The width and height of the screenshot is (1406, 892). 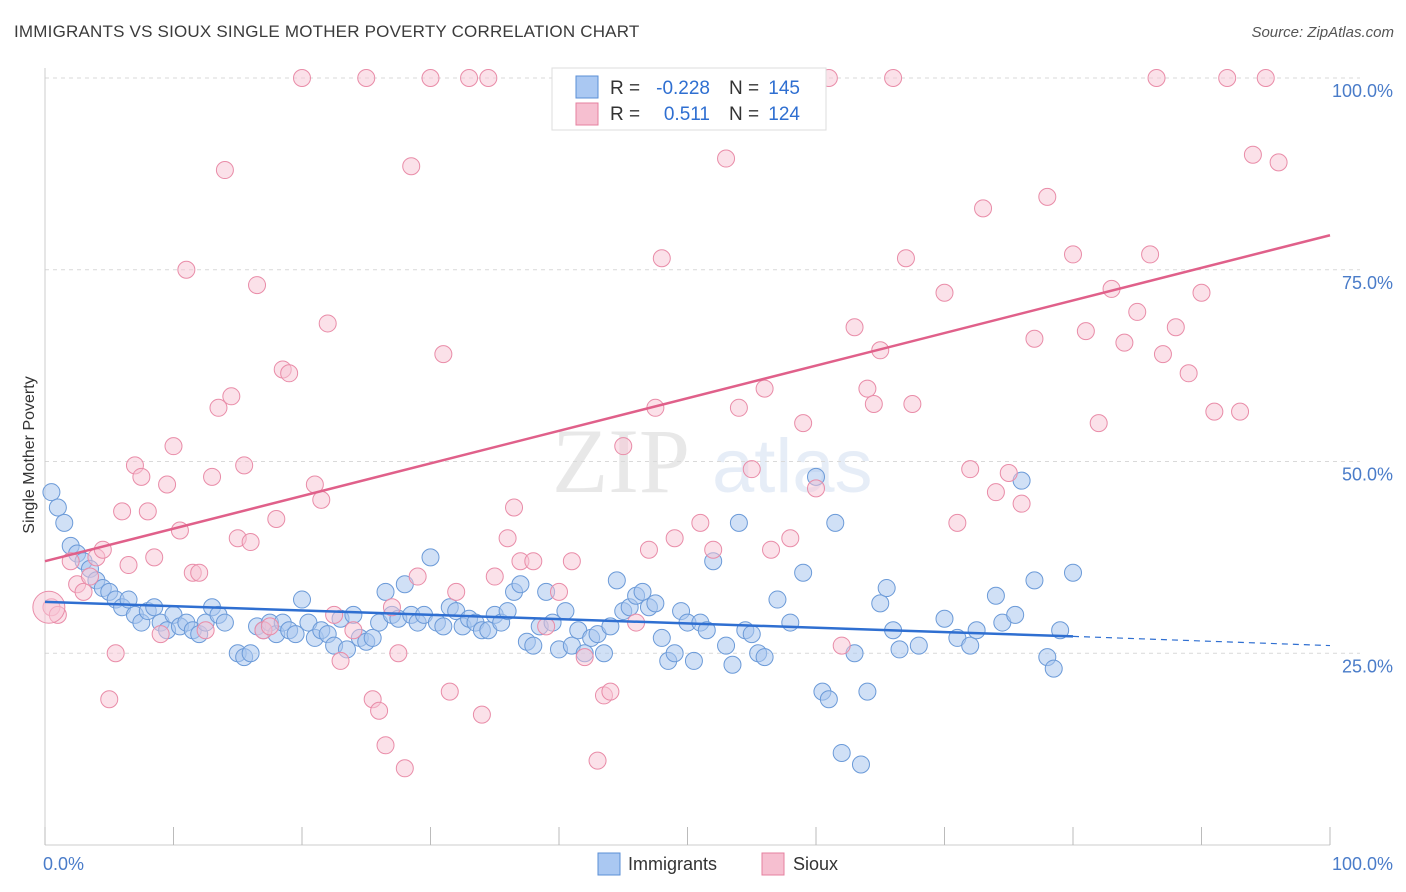 I want to click on legend-swatch-sioux, so click(x=587, y=114).